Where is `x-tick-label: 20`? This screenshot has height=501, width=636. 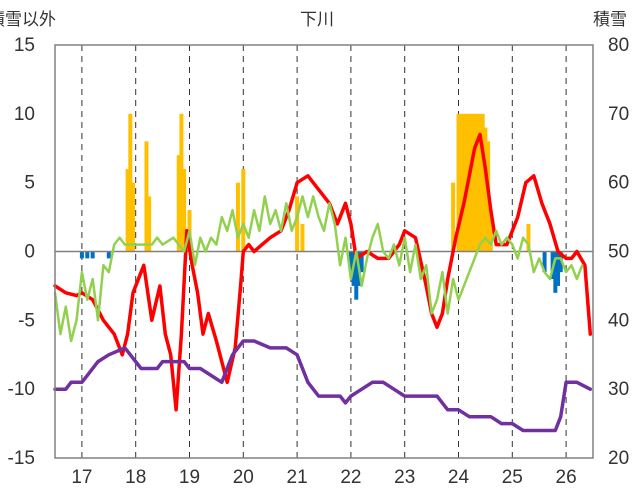 x-tick-label: 20 is located at coordinates (243, 477).